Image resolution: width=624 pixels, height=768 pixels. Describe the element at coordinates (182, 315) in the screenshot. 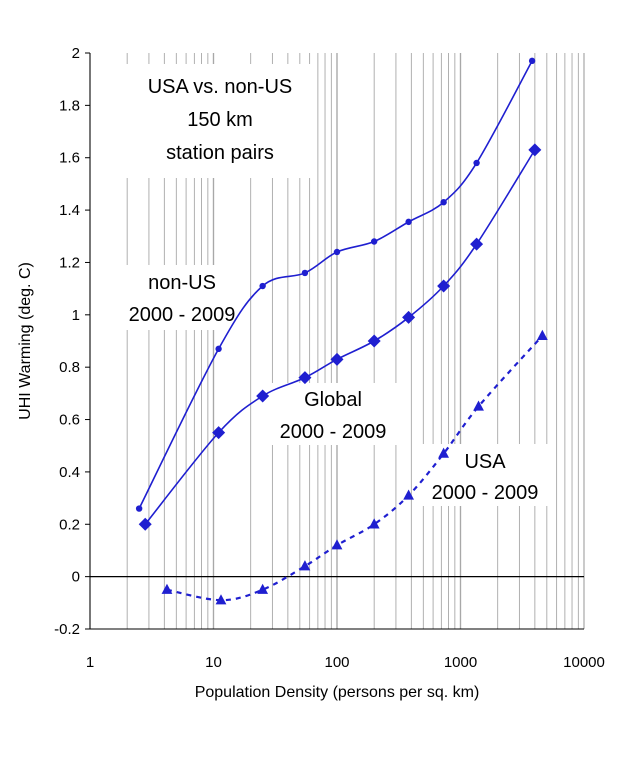

I see `nonus-label-line2: 2000 - 2009` at that location.